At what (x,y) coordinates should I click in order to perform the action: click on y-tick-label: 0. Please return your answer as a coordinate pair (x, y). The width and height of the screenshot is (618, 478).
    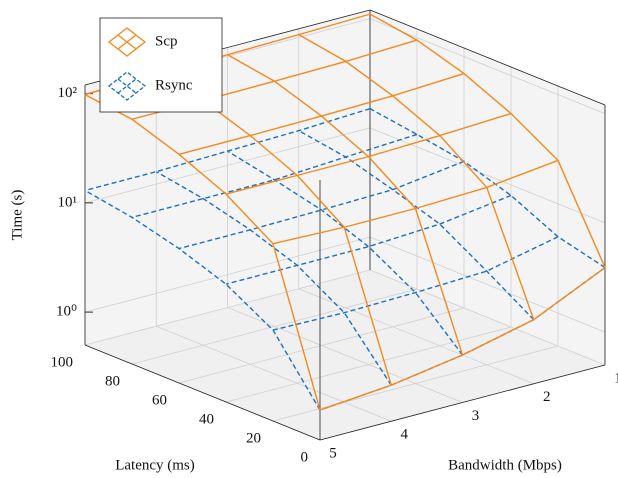
    Looking at the image, I should click on (305, 457).